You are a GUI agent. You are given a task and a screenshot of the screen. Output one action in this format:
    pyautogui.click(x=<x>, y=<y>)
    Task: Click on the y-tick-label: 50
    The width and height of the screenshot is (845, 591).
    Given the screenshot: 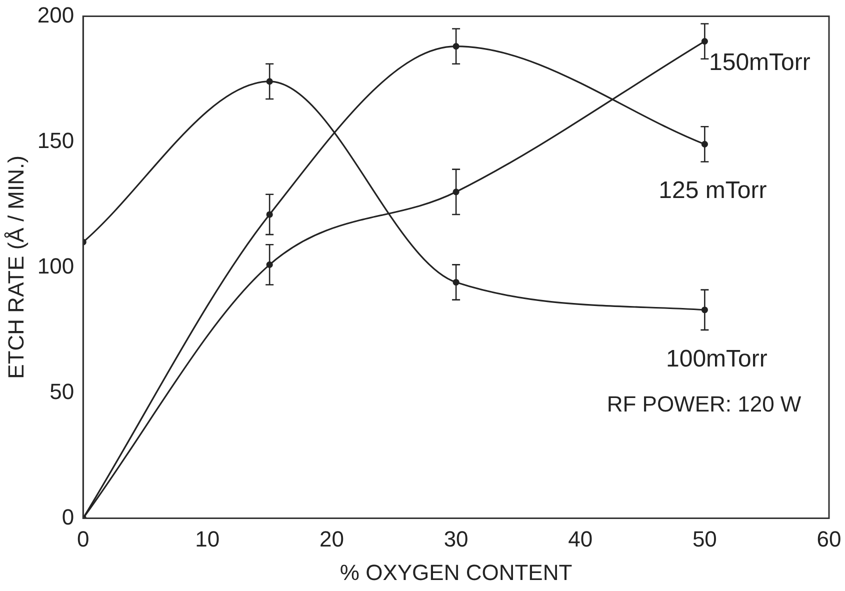 What is the action you would take?
    pyautogui.click(x=62, y=391)
    